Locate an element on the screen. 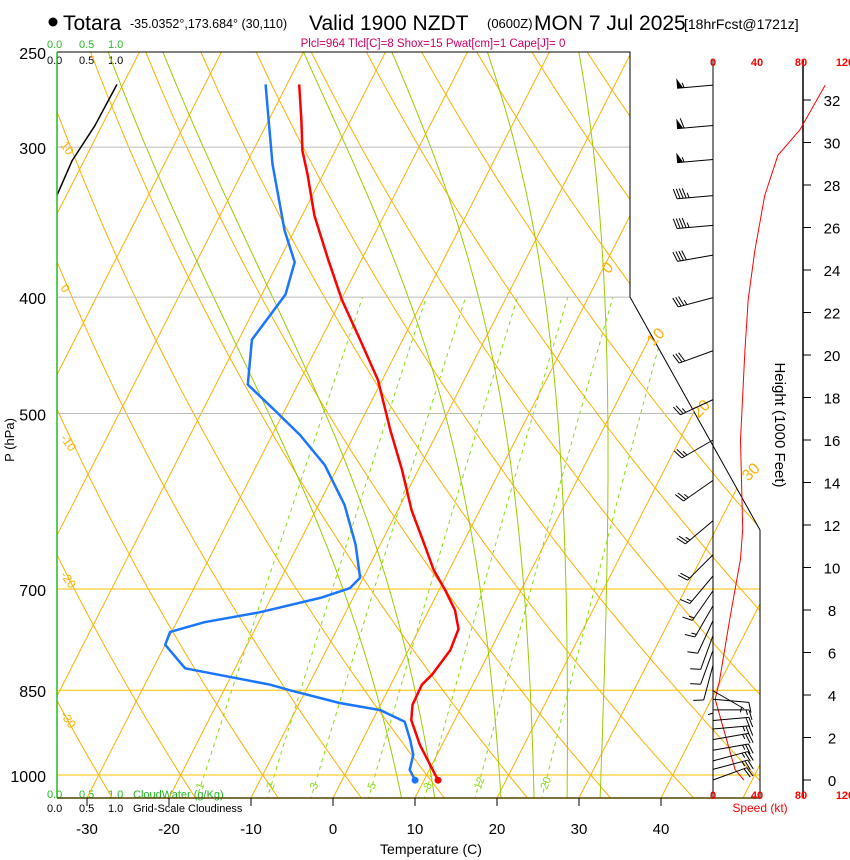  cloudiness-line is located at coordinates (87, 140).